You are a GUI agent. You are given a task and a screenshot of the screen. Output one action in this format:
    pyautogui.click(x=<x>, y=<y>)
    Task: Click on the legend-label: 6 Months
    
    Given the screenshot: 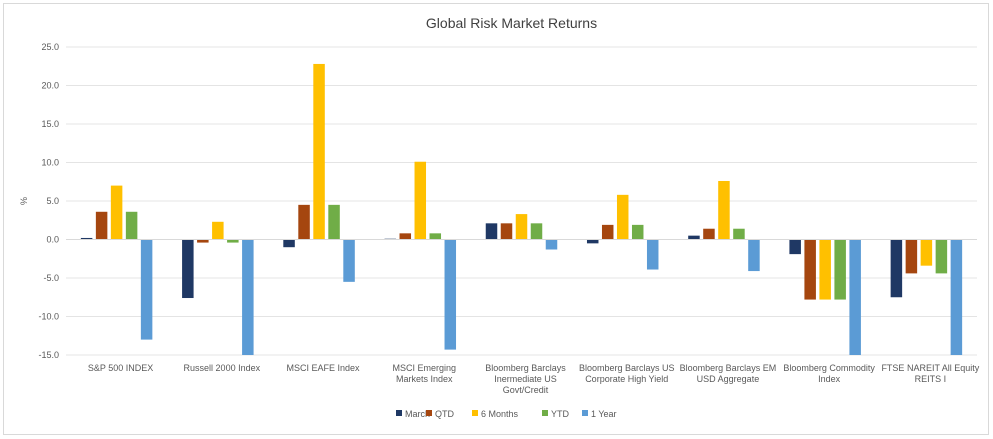 What is the action you would take?
    pyautogui.click(x=500, y=414)
    